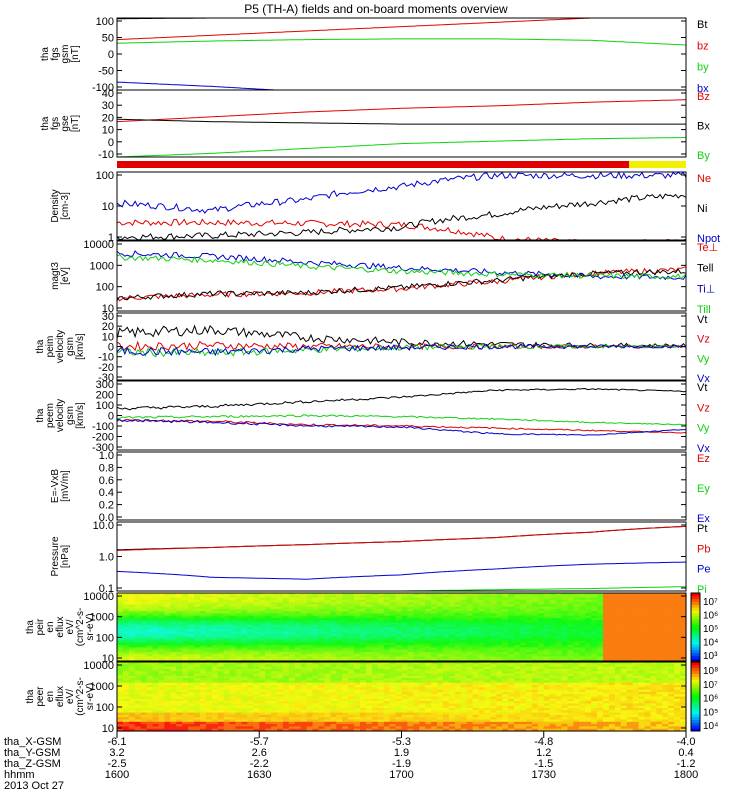 This screenshot has width=750, height=805. I want to click on series-line-Vx, so click(401, 428).